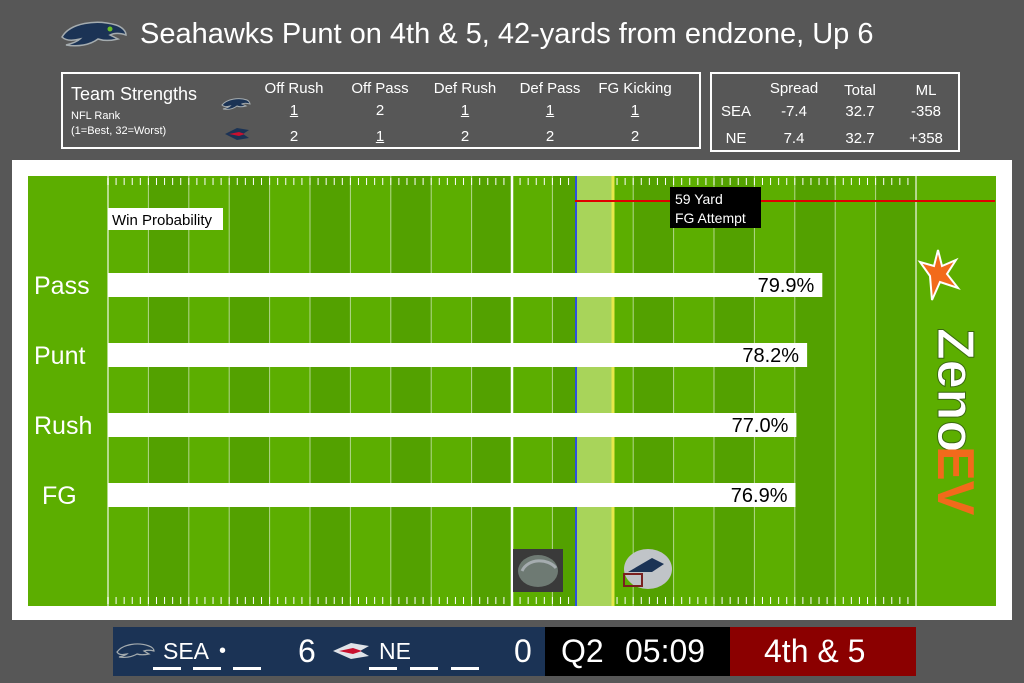 This screenshot has width=1024, height=683. What do you see at coordinates (760, 426) in the screenshot?
I see `value-label-rush: 77.0%` at bounding box center [760, 426].